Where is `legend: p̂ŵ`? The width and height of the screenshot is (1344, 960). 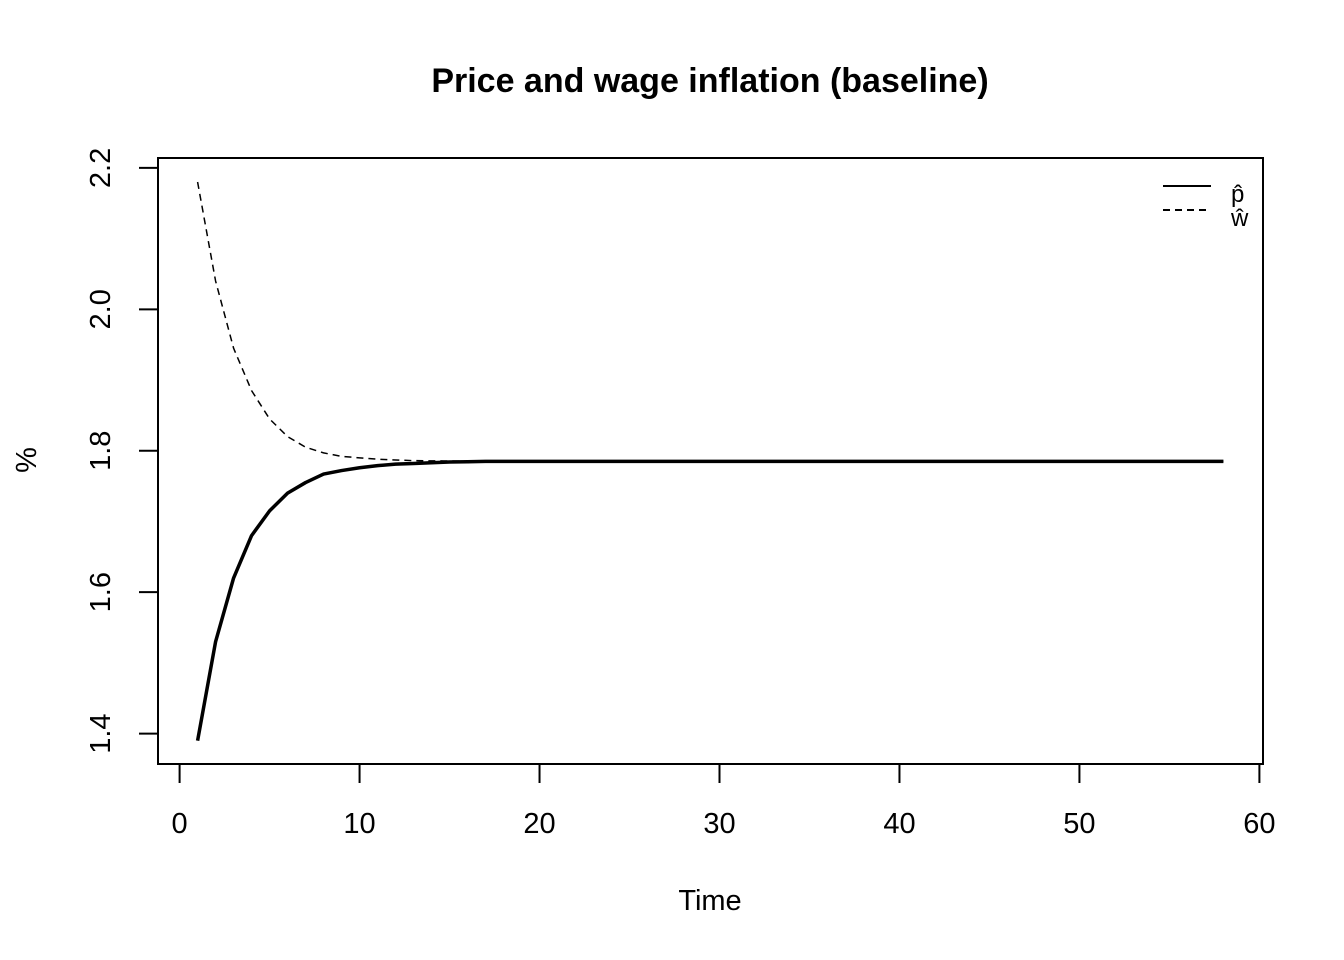 legend: p̂ŵ is located at coordinates (1206, 206).